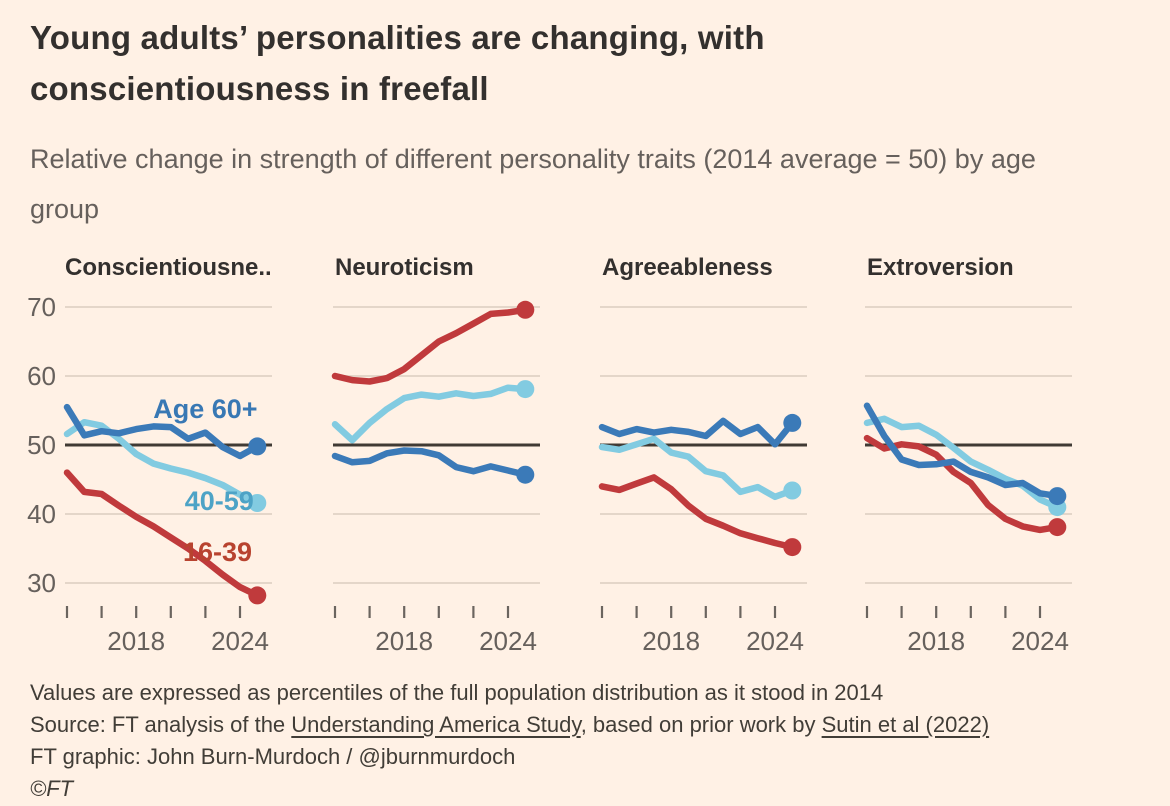  I want to click on chart-panel-extroversion: Extroversion 2018 2024, so click(967, 460).